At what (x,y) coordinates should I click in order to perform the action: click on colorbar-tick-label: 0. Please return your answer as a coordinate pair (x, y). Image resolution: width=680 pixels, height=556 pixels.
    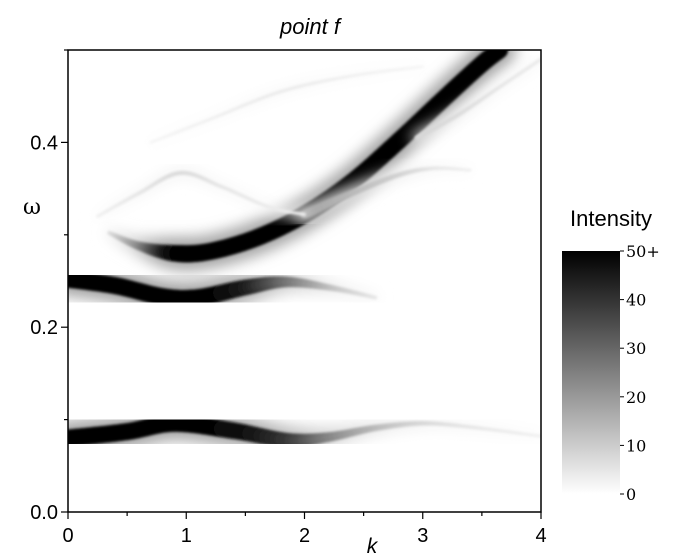
    Looking at the image, I should click on (631, 494).